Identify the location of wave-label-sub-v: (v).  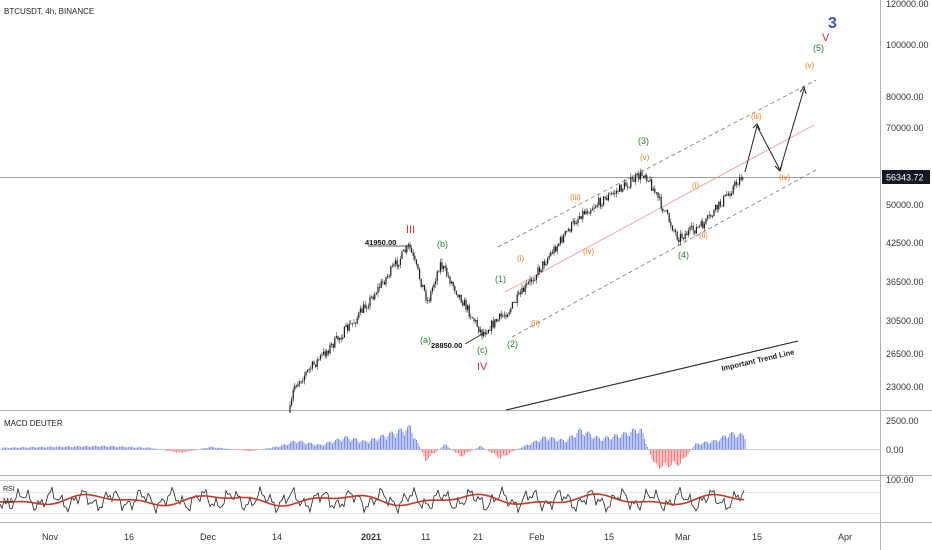
(645, 157).